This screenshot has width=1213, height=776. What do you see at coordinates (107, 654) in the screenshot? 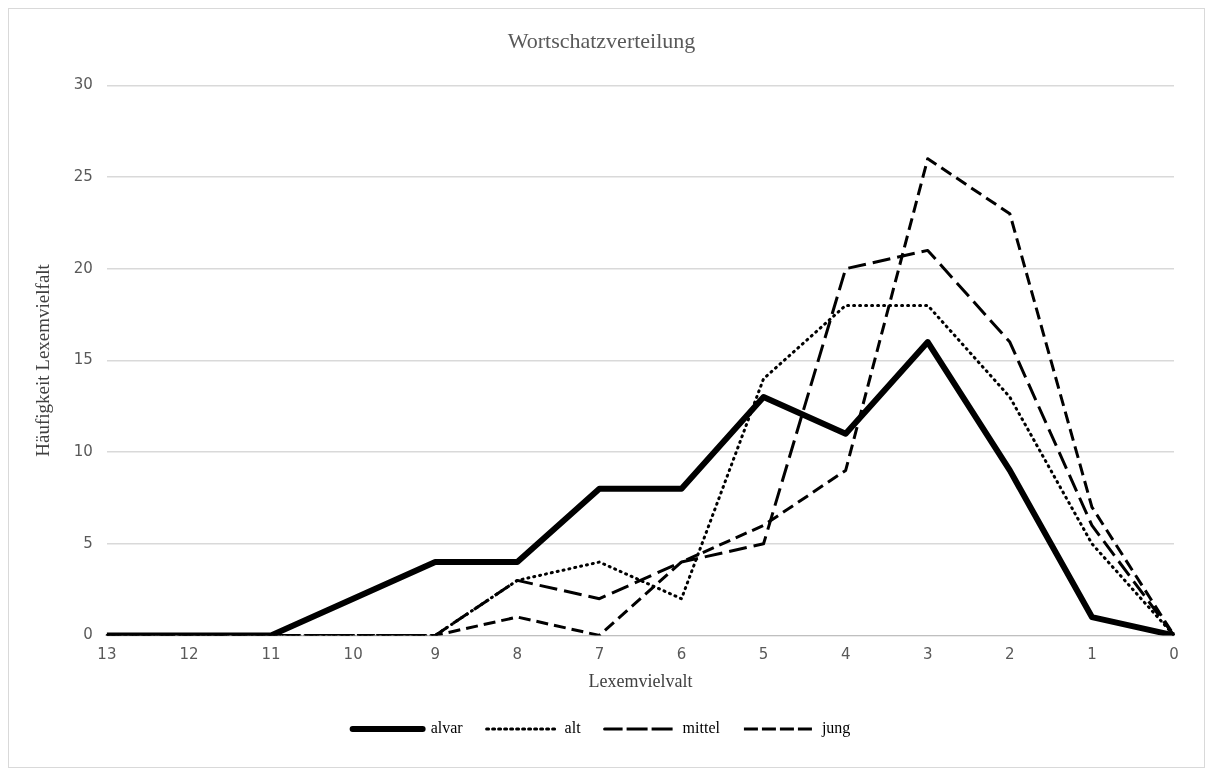
I see `x-tick-label: 13` at bounding box center [107, 654].